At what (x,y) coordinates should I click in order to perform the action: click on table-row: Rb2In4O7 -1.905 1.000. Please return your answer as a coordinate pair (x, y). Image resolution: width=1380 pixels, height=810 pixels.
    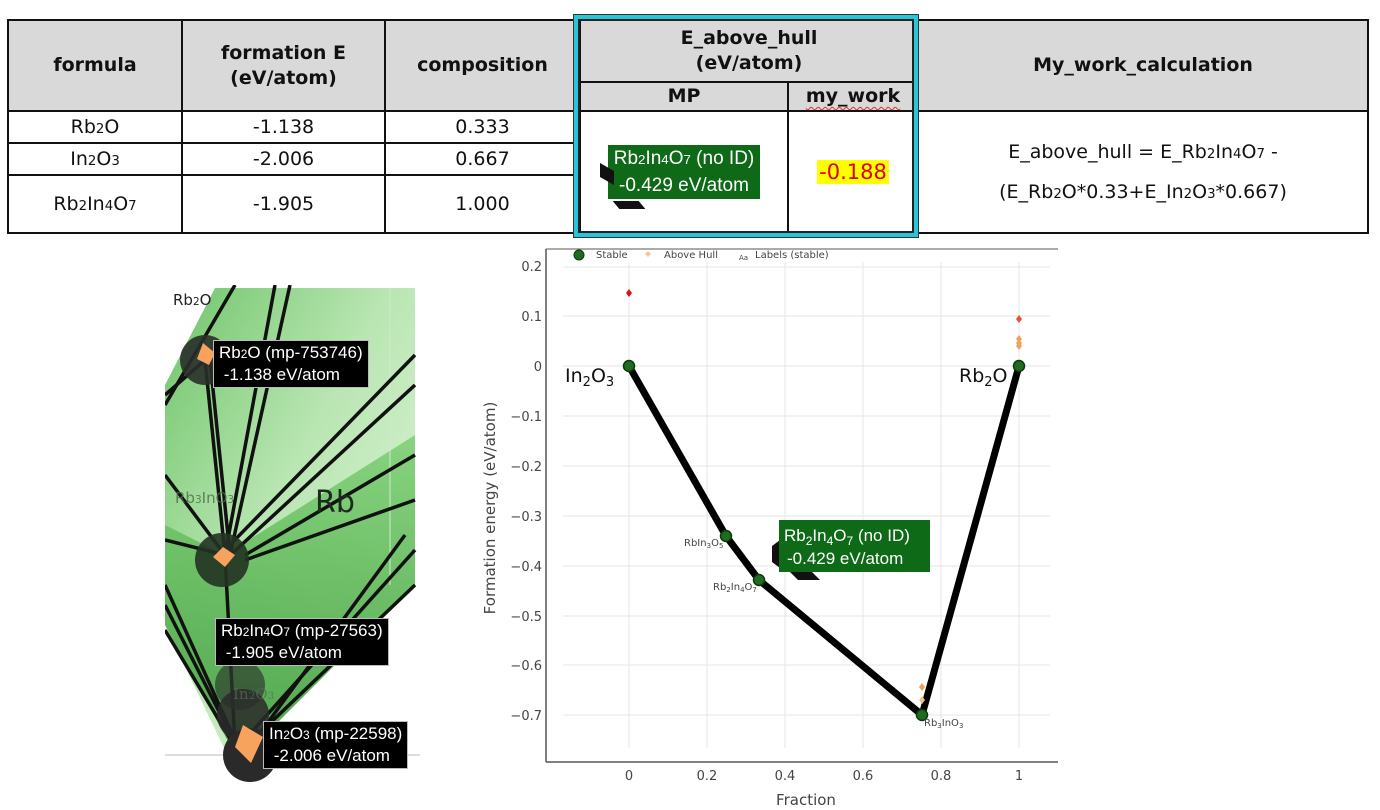
    Looking at the image, I should click on (687, 204).